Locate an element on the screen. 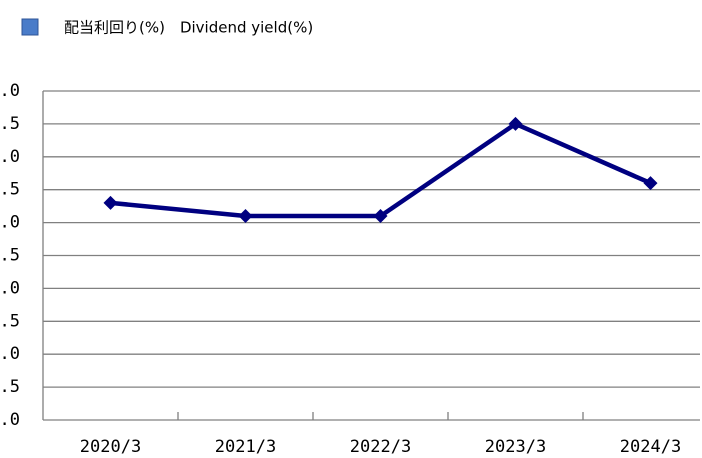  y-tick-label: 4.0 is located at coordinates (10, 157).